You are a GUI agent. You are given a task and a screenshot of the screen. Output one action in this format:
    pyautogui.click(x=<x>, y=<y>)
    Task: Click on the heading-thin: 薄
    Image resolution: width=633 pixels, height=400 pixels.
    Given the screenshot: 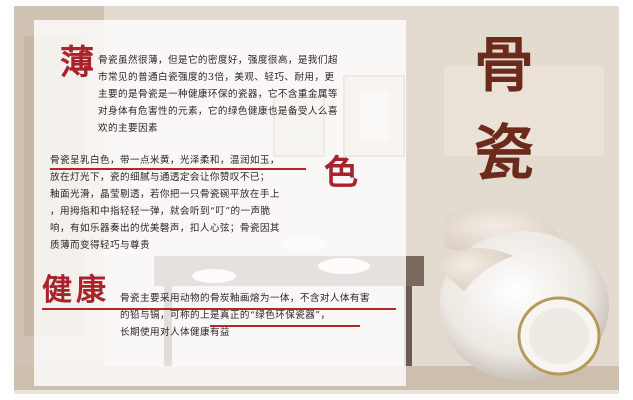 What is the action you would take?
    pyautogui.click(x=77, y=63)
    